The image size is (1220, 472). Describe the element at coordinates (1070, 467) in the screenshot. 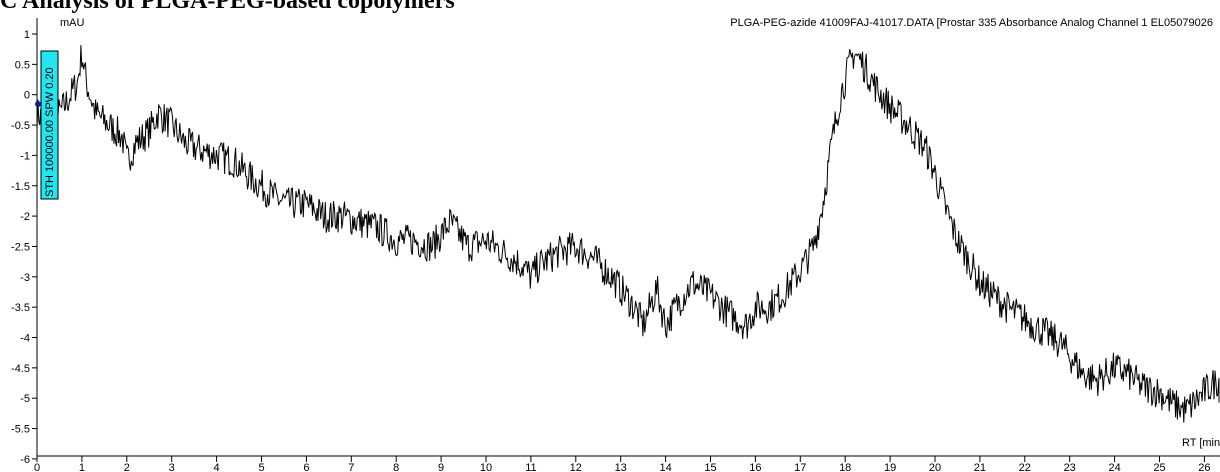

I see `x-tick-label: 23` at that location.